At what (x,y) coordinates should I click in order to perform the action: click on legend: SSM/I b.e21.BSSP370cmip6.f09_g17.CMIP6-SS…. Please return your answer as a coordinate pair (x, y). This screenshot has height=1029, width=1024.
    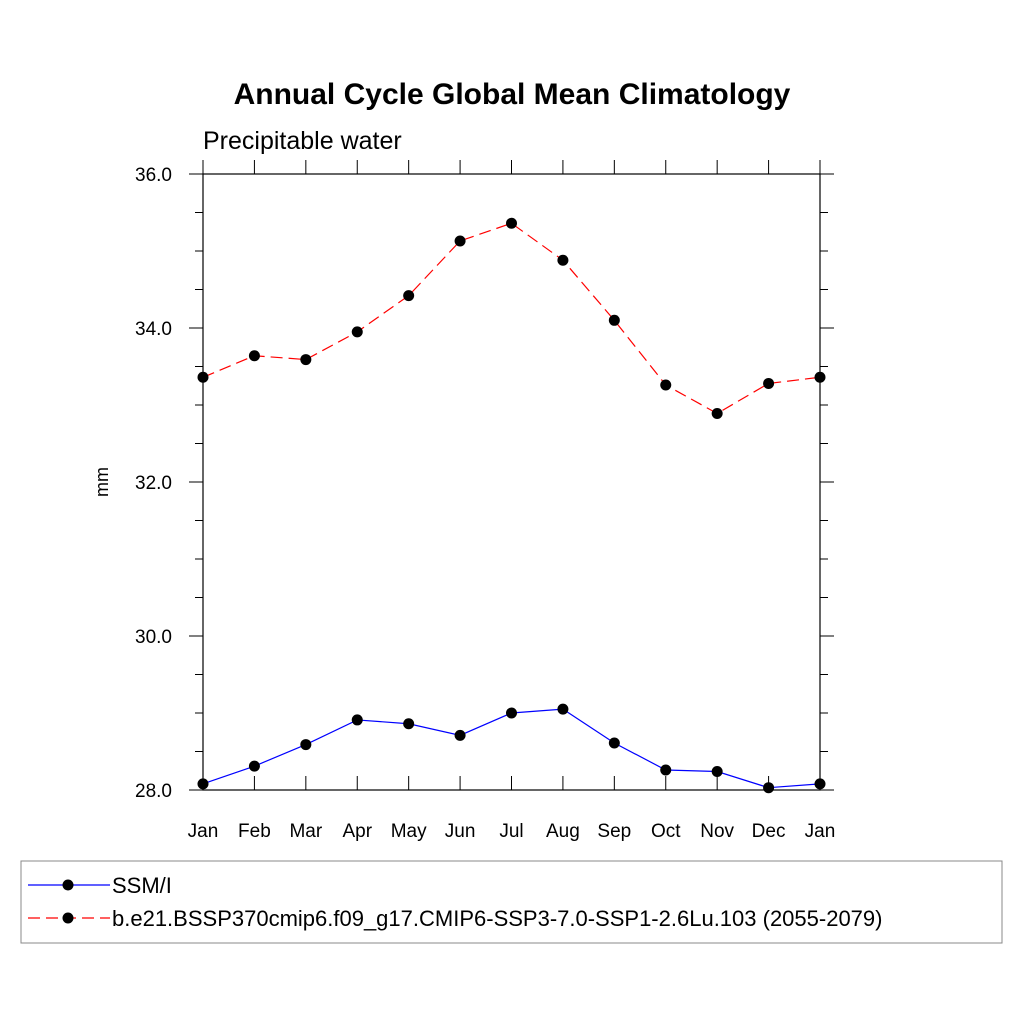
    Looking at the image, I should click on (511, 902).